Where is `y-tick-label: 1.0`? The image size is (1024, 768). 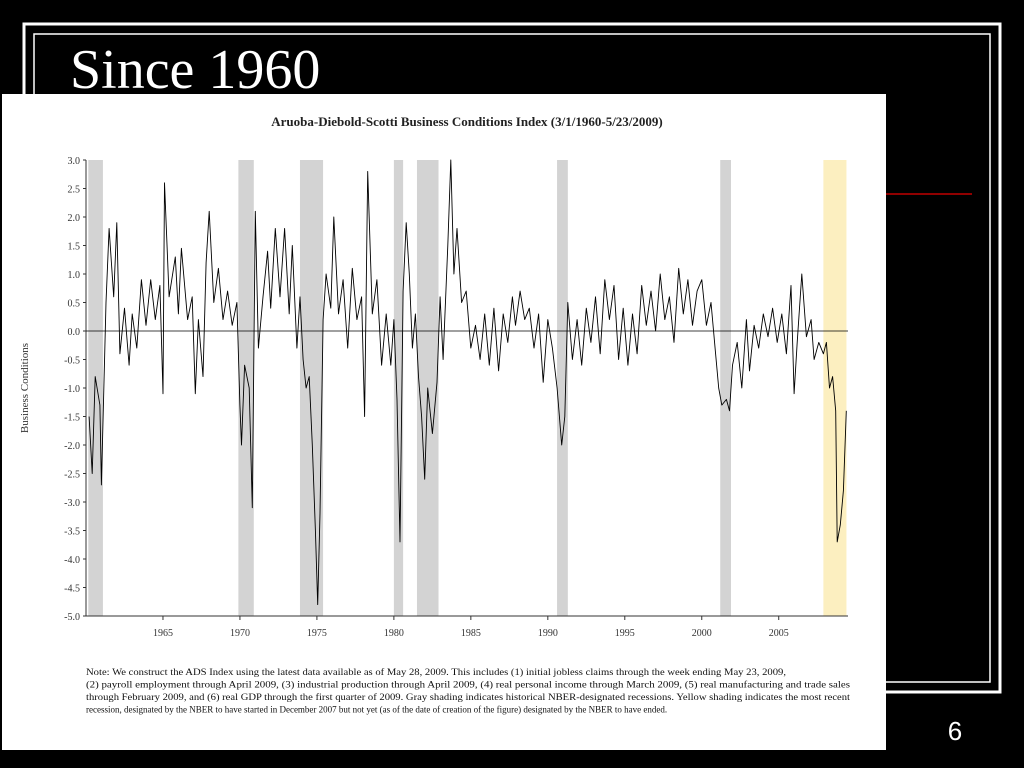
y-tick-label: 1.0 is located at coordinates (74, 275).